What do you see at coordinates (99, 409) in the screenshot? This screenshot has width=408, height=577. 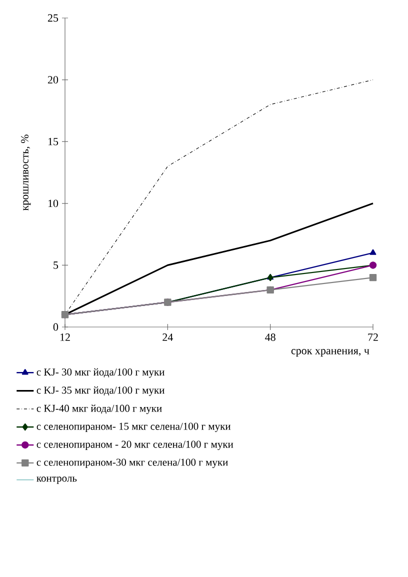 I see `legend-label: с KJ-40 мкг йода/100 г муки` at bounding box center [99, 409].